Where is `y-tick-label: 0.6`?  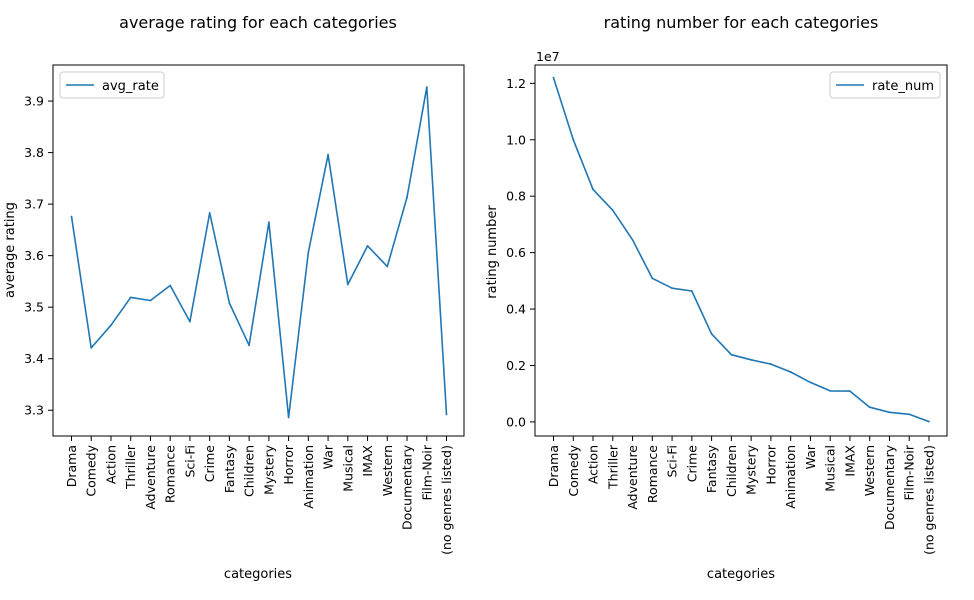 y-tick-label: 0.6 is located at coordinates (516, 252).